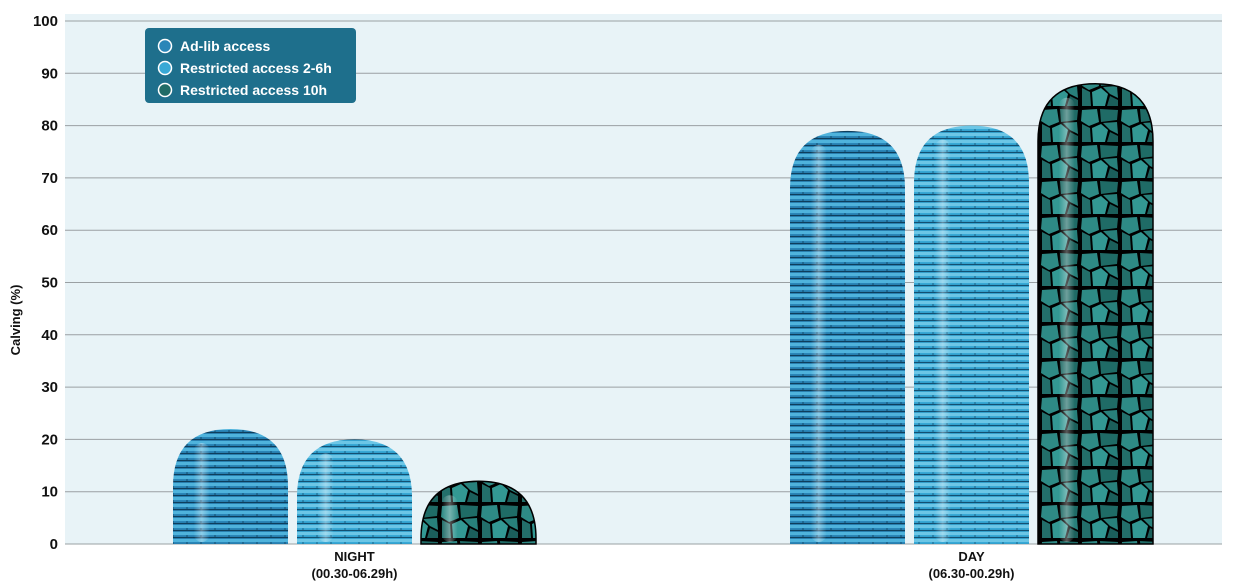  I want to click on y-tick-label: 20, so click(49, 439).